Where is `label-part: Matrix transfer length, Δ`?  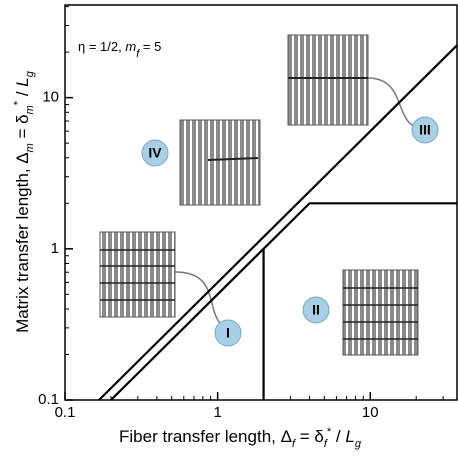 label-part: Matrix transfer length, Δ is located at coordinates (22, 242).